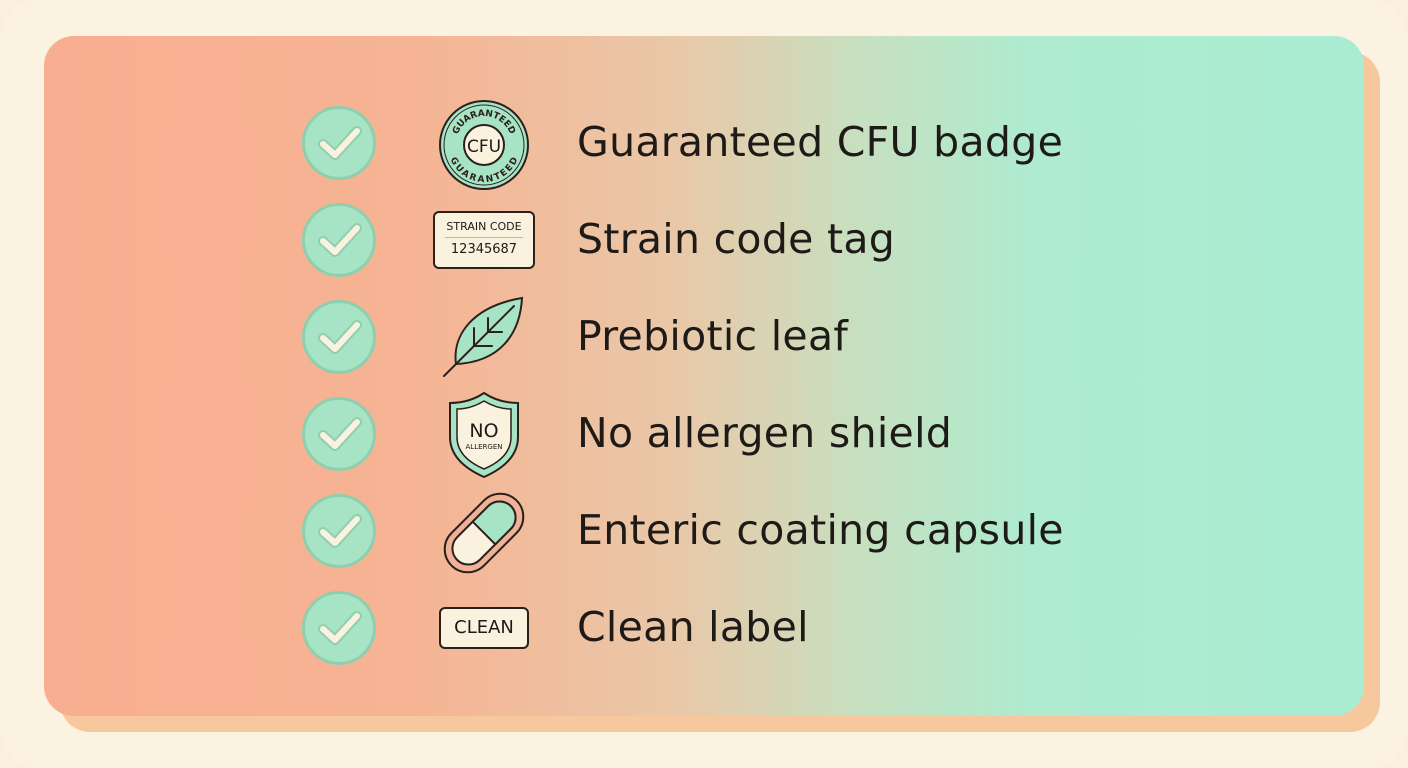  I want to click on list-item: Enteric coating capsule, so click(704, 533).